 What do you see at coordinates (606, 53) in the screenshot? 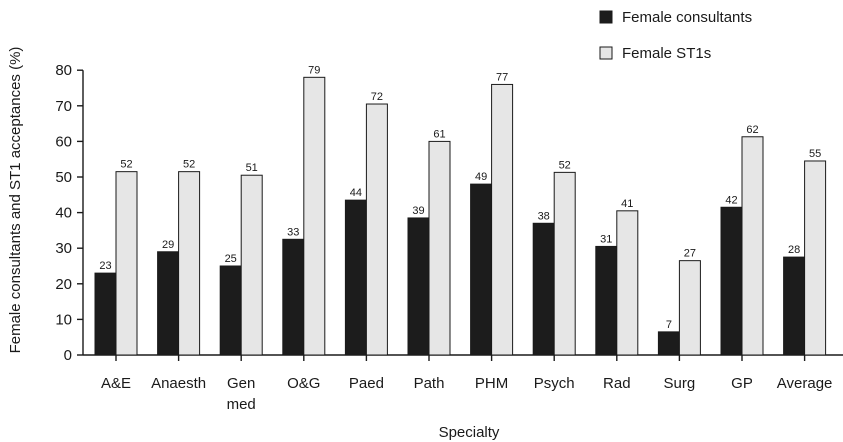
I see `legend-swatch-female-st1s` at bounding box center [606, 53].